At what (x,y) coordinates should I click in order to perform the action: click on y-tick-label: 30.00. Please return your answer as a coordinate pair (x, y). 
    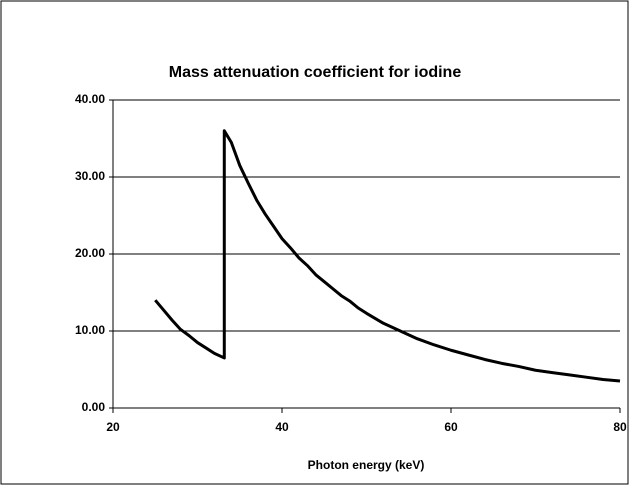
    Looking at the image, I should click on (90, 176).